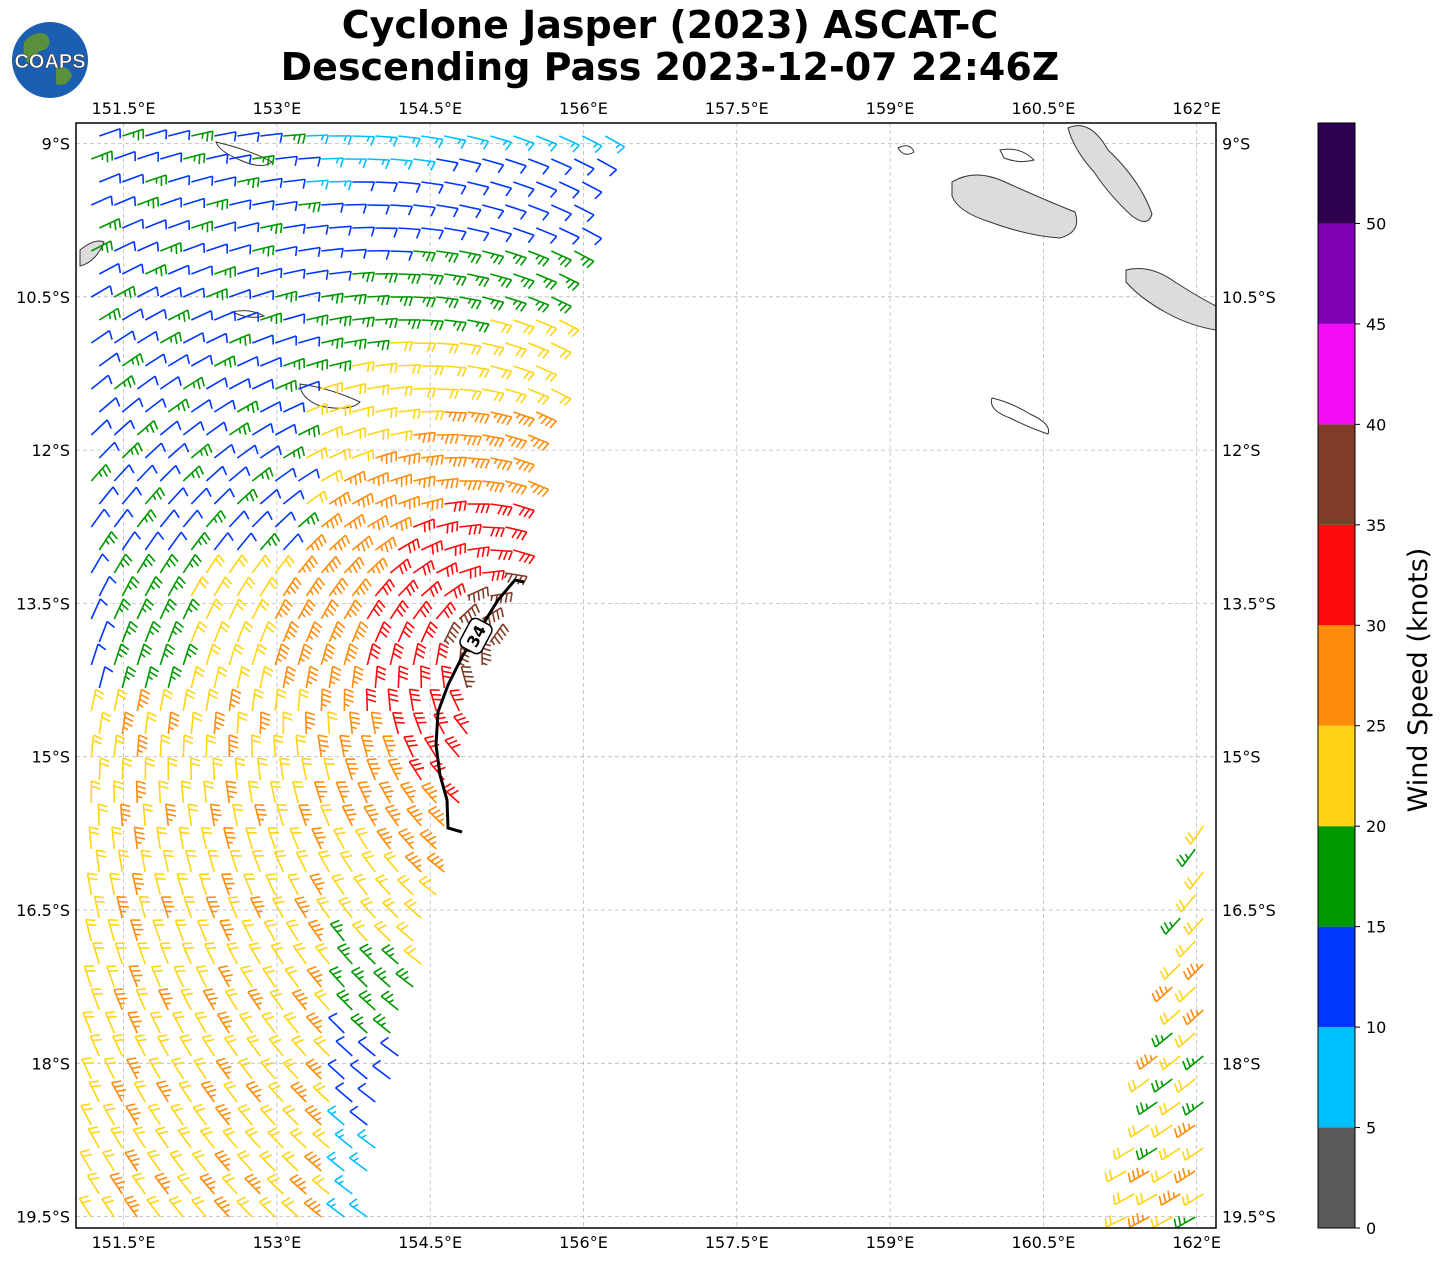 The image size is (1454, 1264). Describe the element at coordinates (43, 1217) in the screenshot. I see `lat-tick-left-label: 19.5°S` at that location.